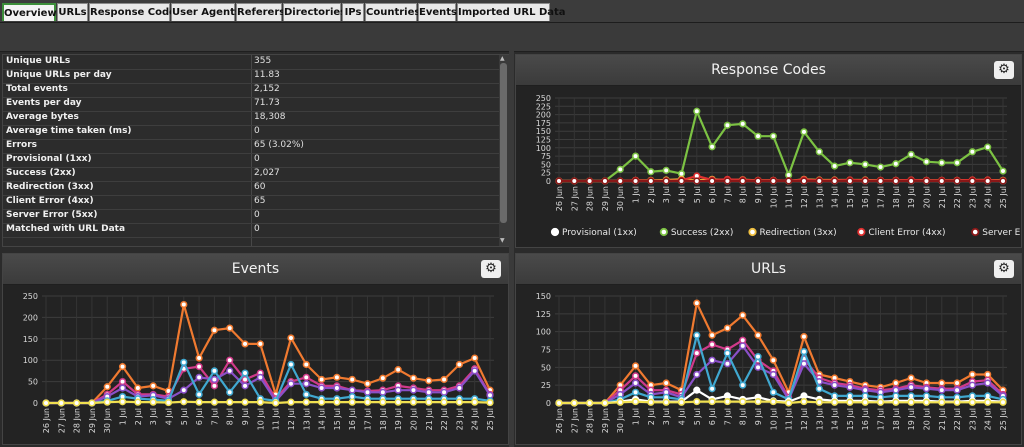 This screenshot has height=447, width=1024. Describe the element at coordinates (804, 419) in the screenshot. I see `x-tick-label: 12 Jul` at that location.